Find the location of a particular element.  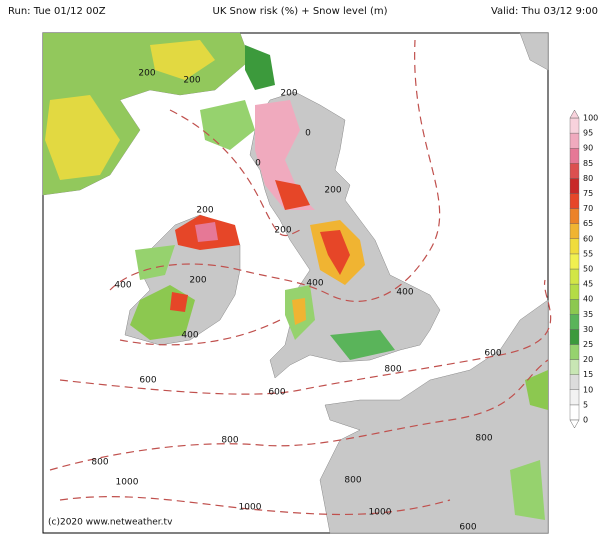

legend-tick-label: 65 is located at coordinates (588, 223).